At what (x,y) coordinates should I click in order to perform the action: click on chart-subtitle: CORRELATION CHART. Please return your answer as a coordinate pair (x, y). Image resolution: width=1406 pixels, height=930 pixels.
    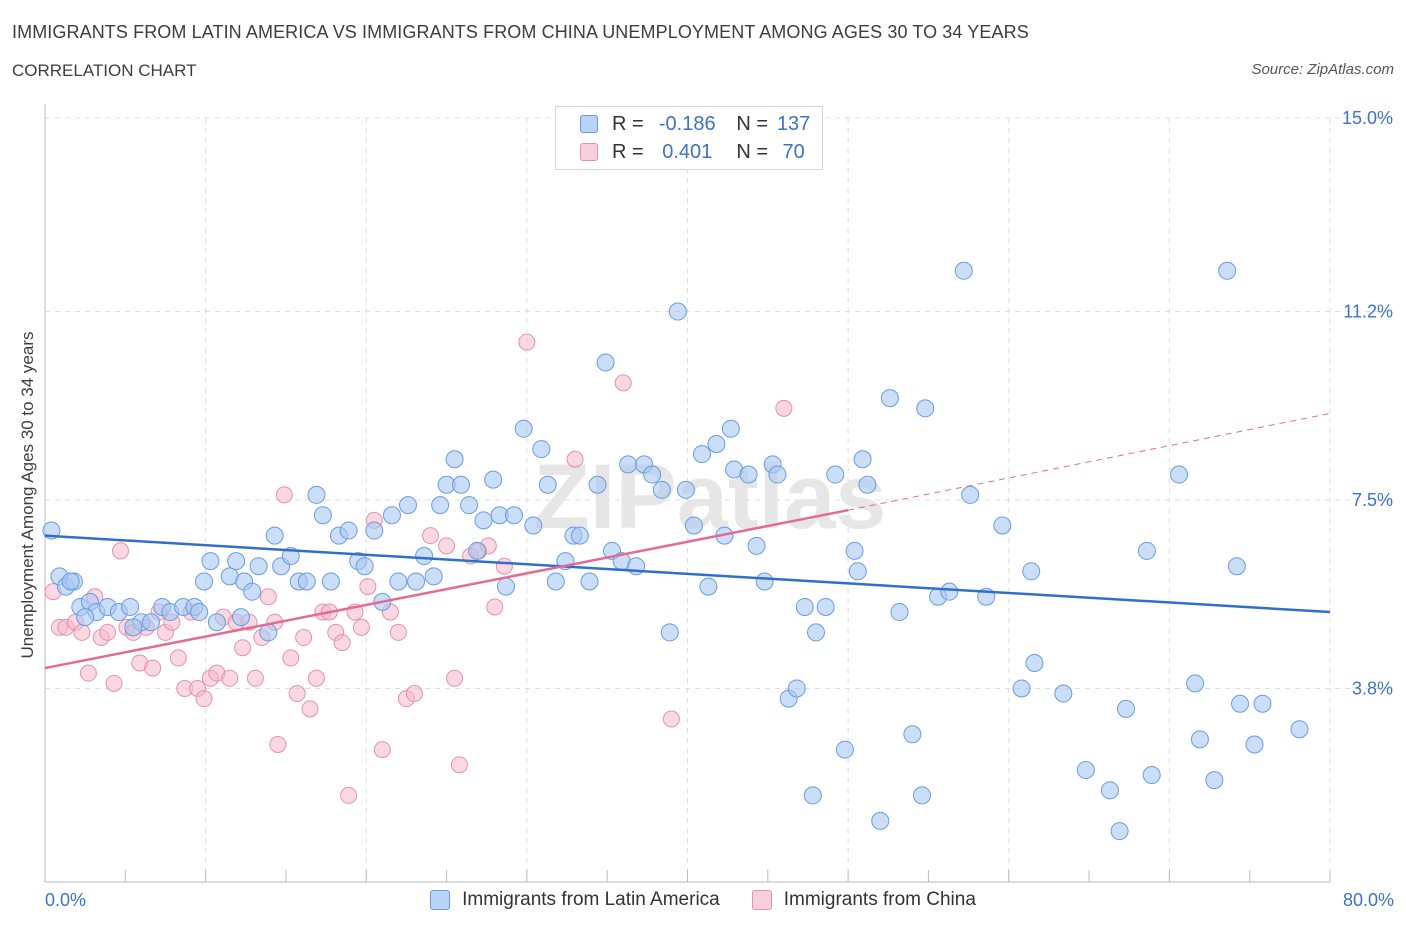
    Looking at the image, I should click on (104, 70).